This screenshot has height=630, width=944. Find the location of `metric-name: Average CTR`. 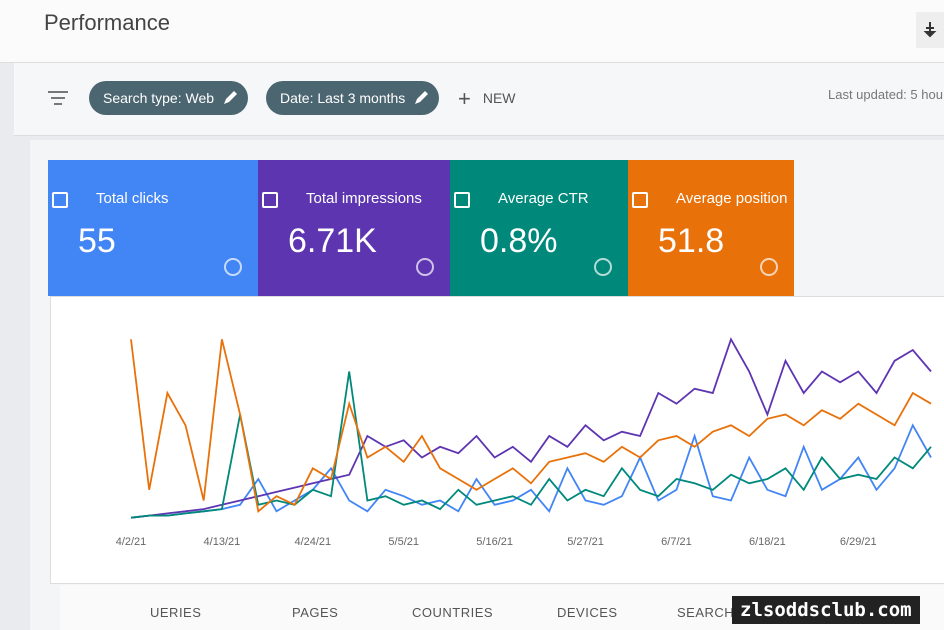

metric-name: Average CTR is located at coordinates (543, 198).